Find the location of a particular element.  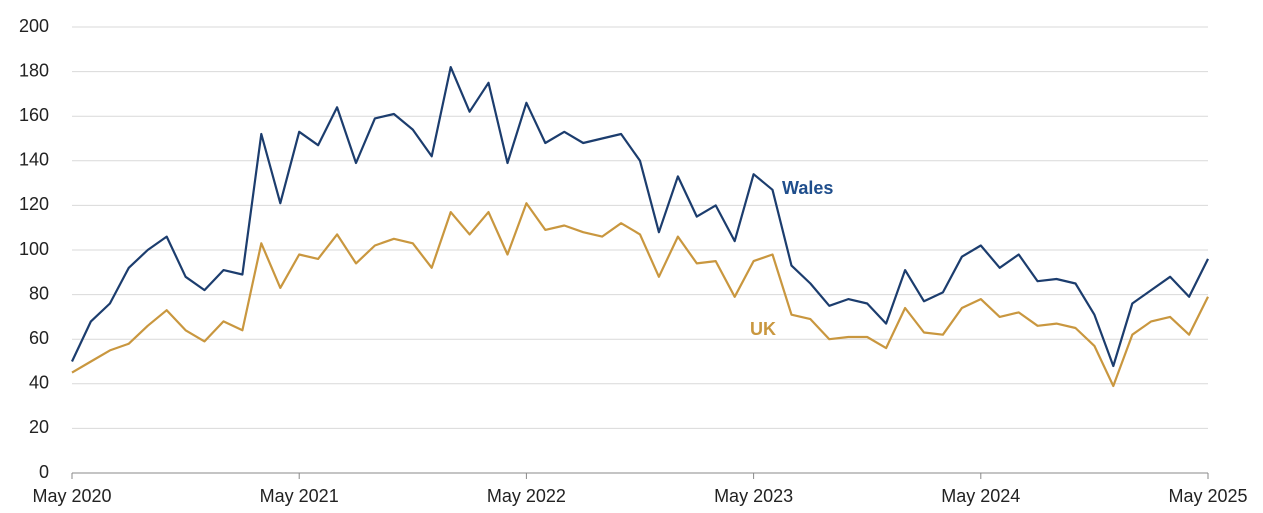

y-tick-label: 100 is located at coordinates (34, 249).